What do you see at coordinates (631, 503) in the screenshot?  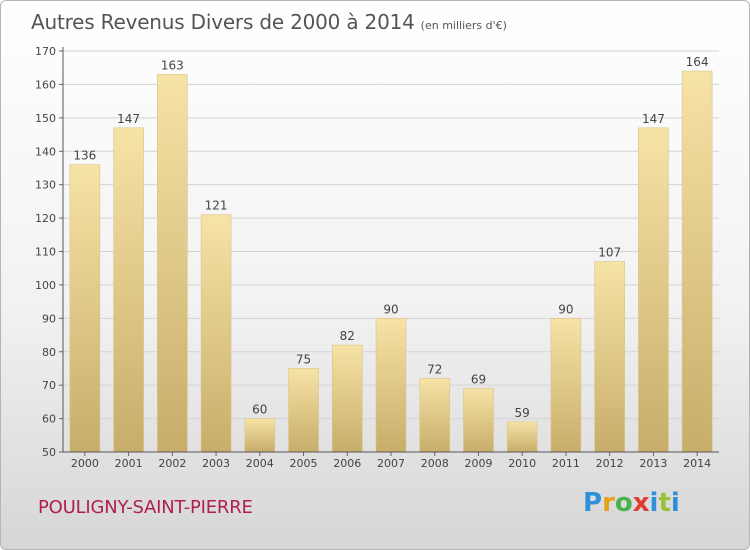 I see `proxiti-logo: Proxiti` at bounding box center [631, 503].